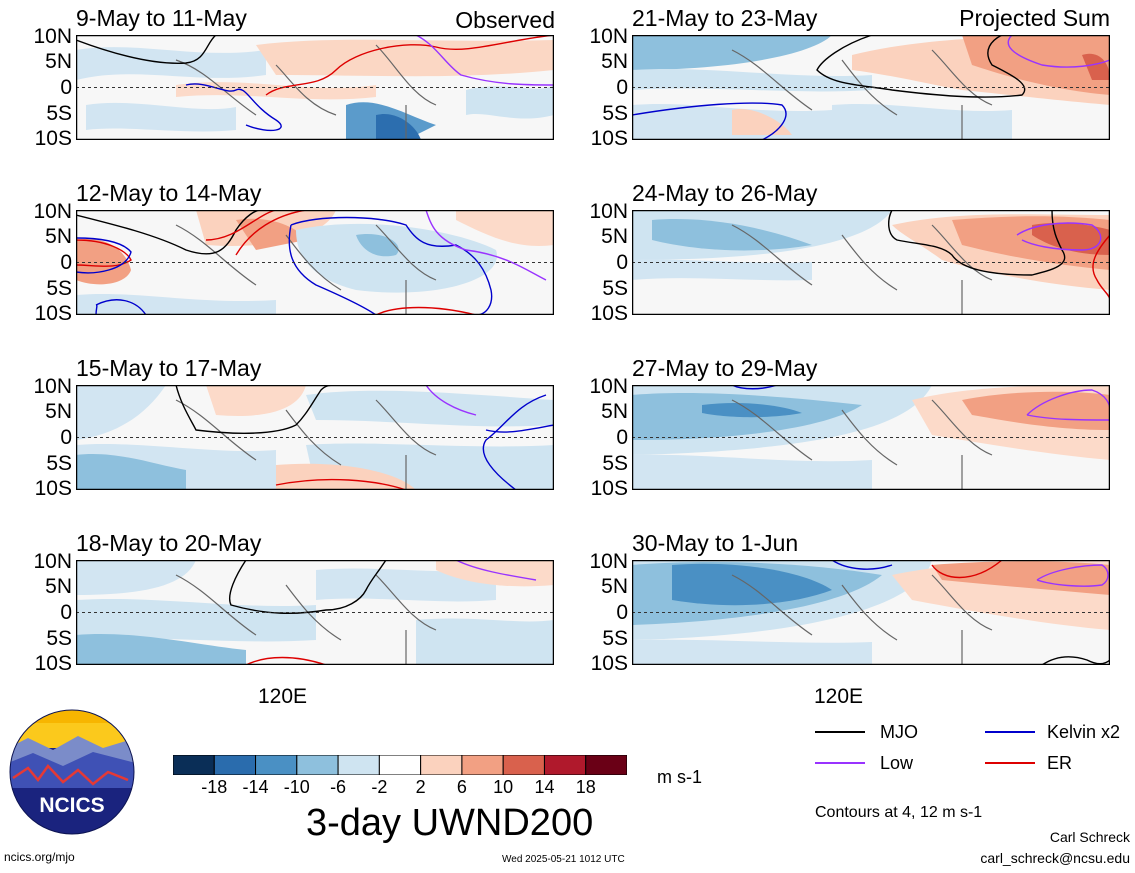  Describe the element at coordinates (715, 543) in the screenshot. I see `panel-title: 30-May to 1-Jun` at that location.